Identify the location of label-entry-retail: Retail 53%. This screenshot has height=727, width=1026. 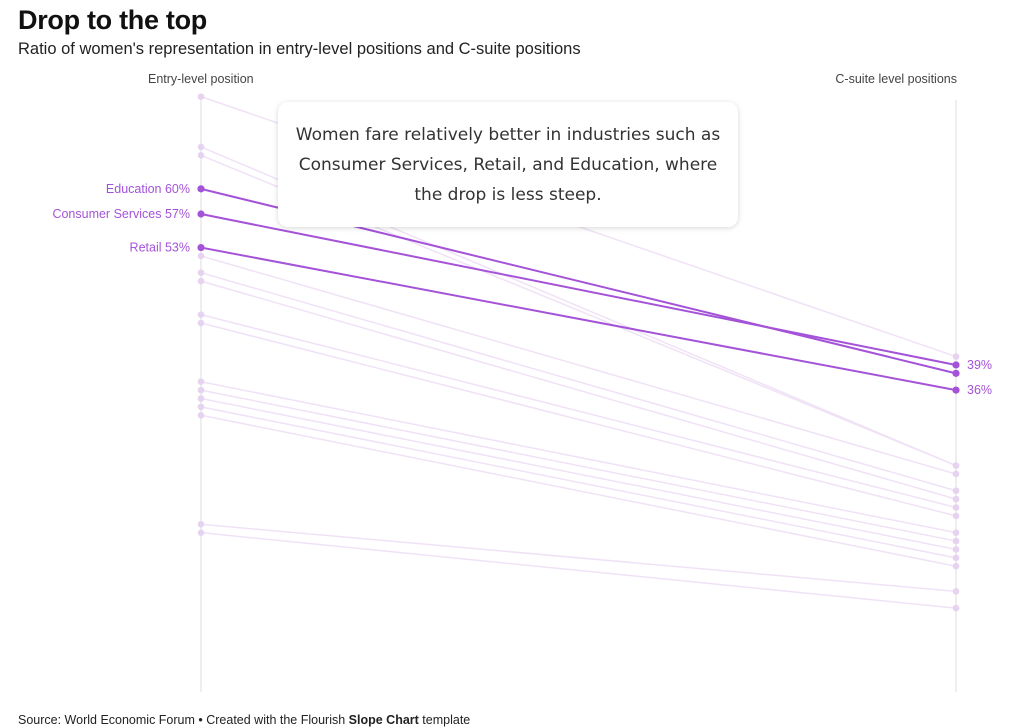
(160, 248).